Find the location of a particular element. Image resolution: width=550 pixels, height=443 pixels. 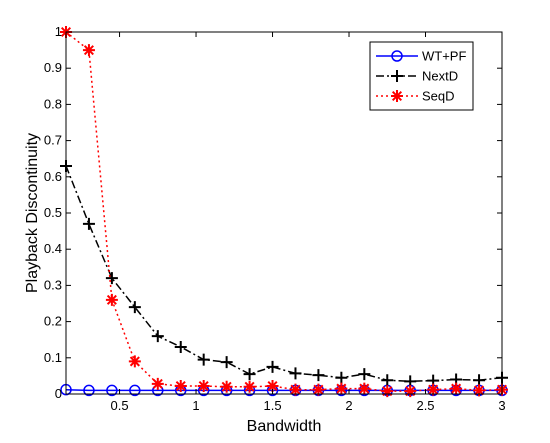

y-tick-label: 0.2 is located at coordinates (53, 321).